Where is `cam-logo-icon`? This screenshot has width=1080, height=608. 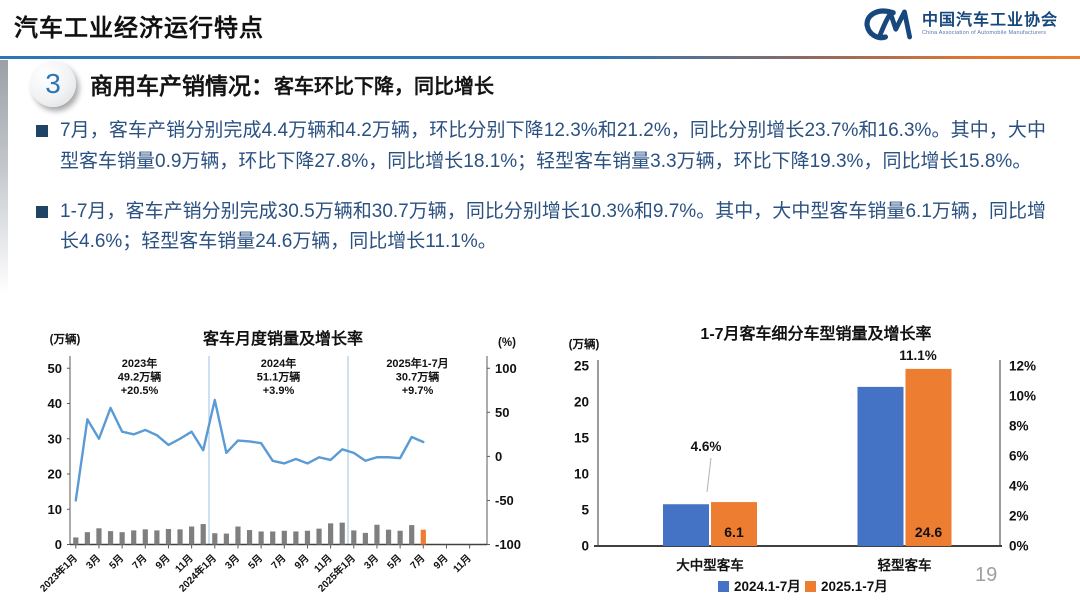 cam-logo-icon is located at coordinates (888, 24).